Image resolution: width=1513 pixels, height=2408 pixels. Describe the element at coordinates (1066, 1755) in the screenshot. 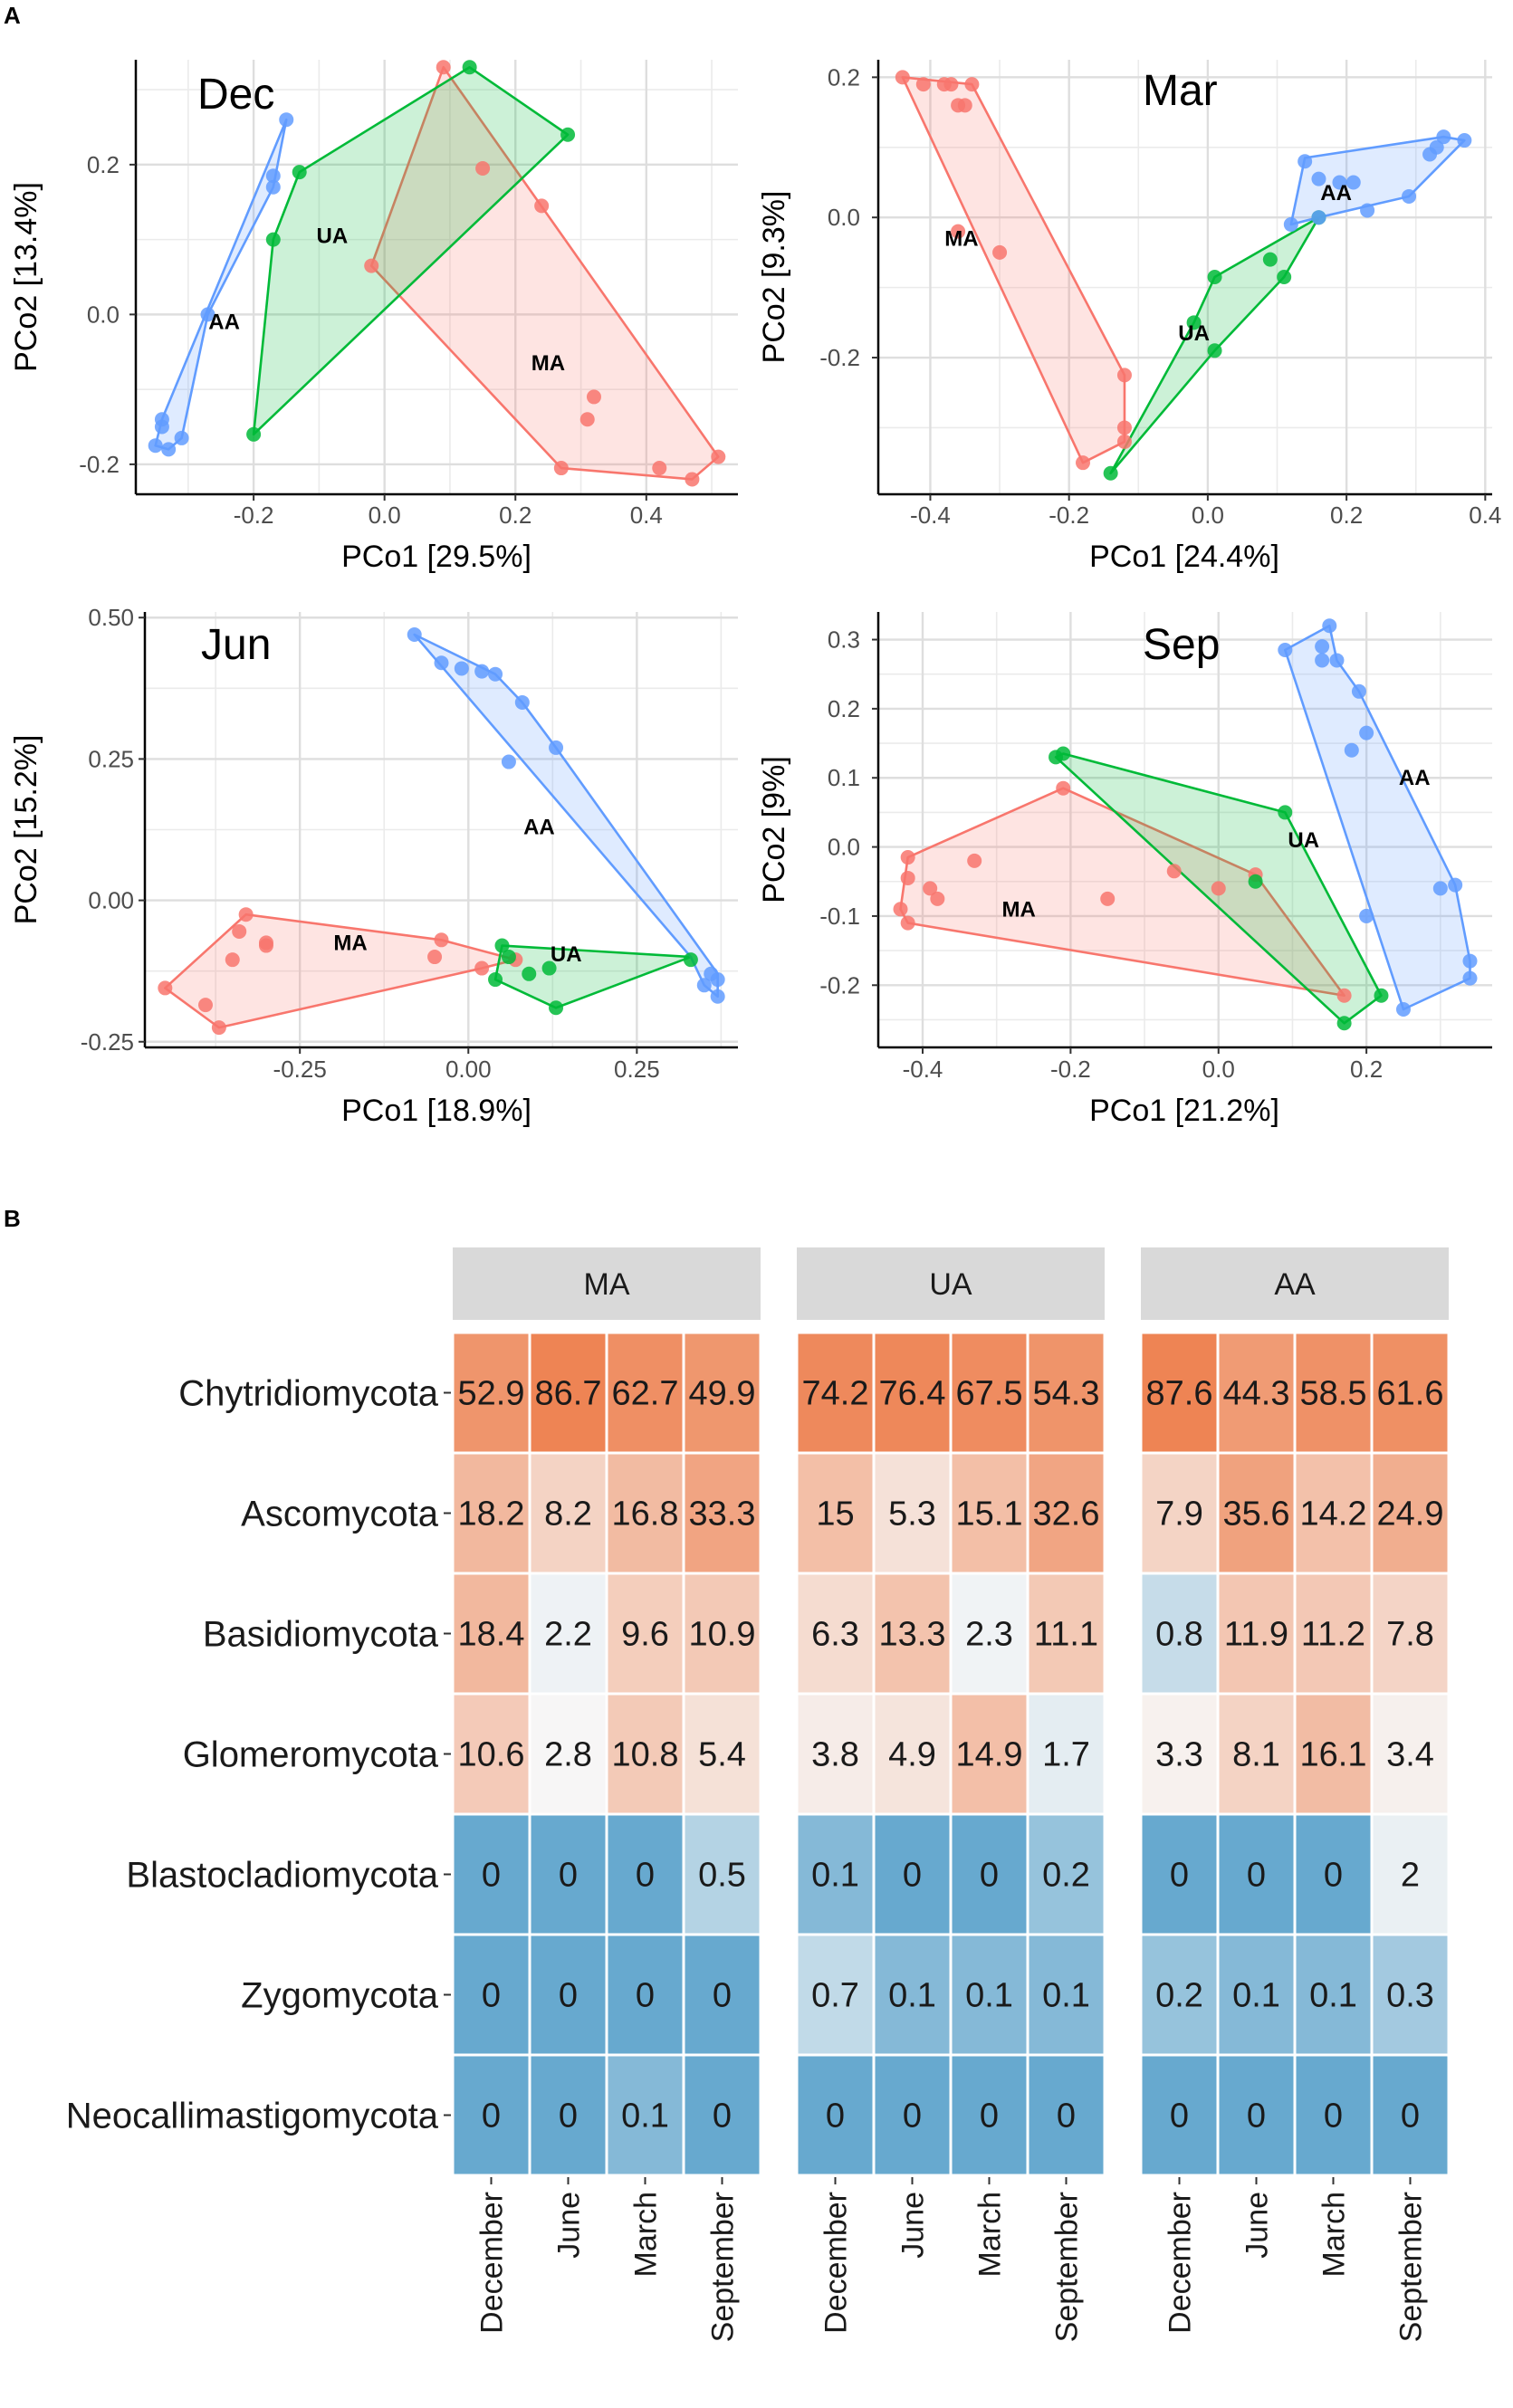

I see `cell-value: 1.7` at that location.